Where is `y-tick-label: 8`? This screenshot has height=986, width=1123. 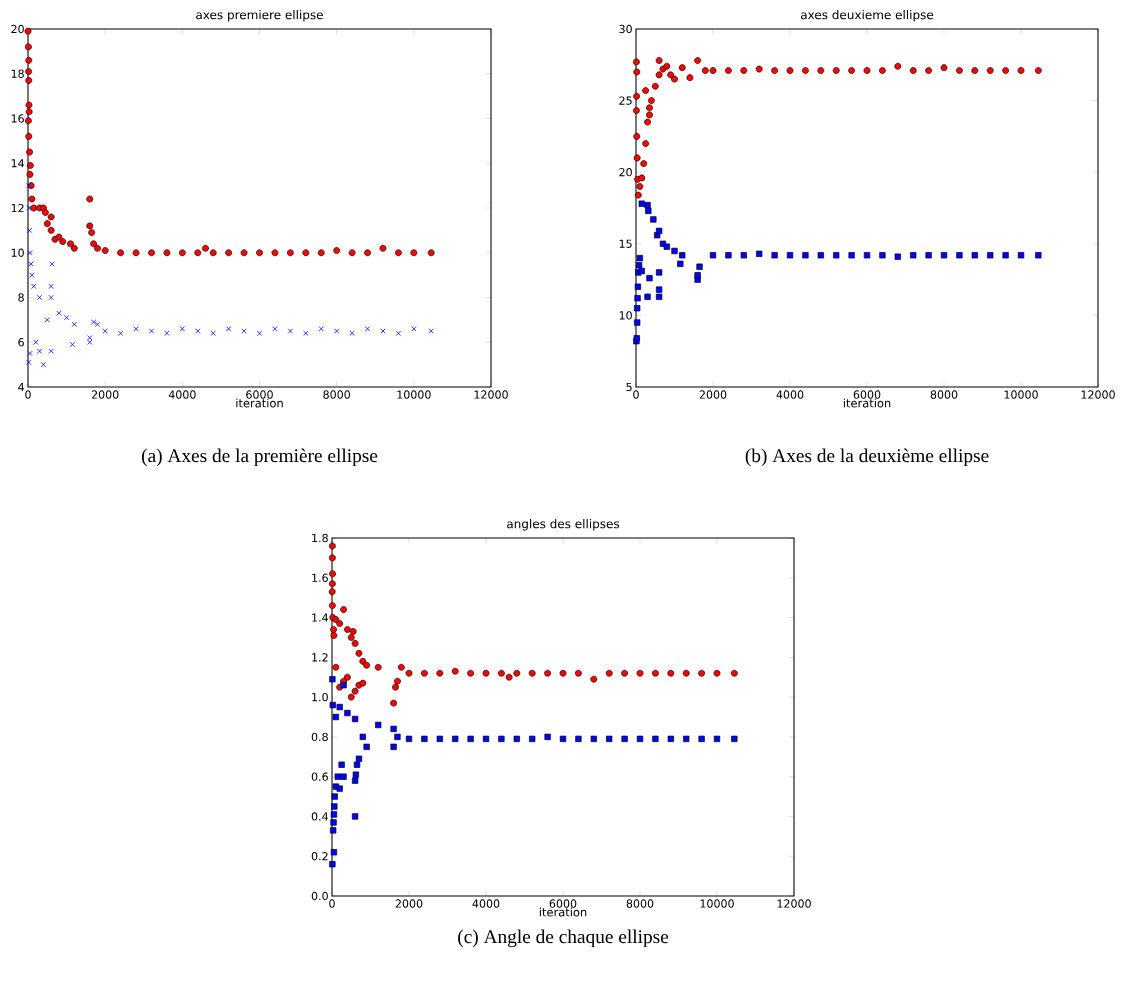
y-tick-label: 8 is located at coordinates (21, 297).